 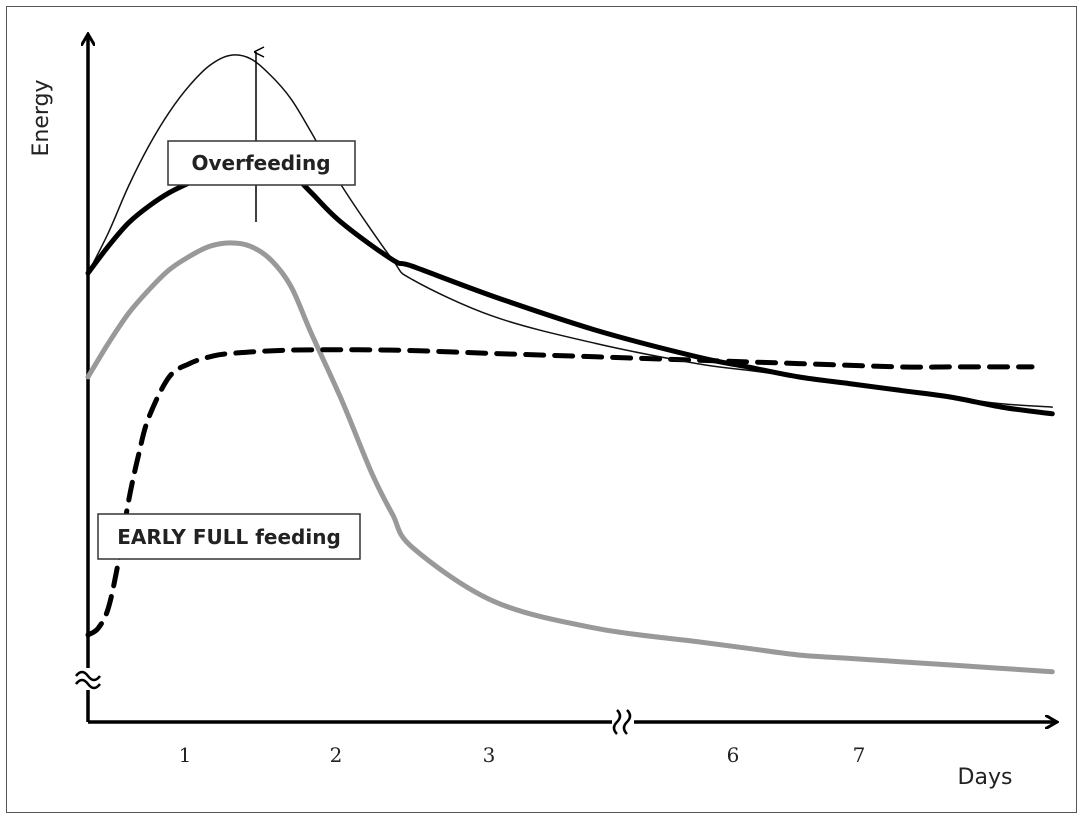 I want to click on x-axis-label: Days, so click(x=985, y=777).